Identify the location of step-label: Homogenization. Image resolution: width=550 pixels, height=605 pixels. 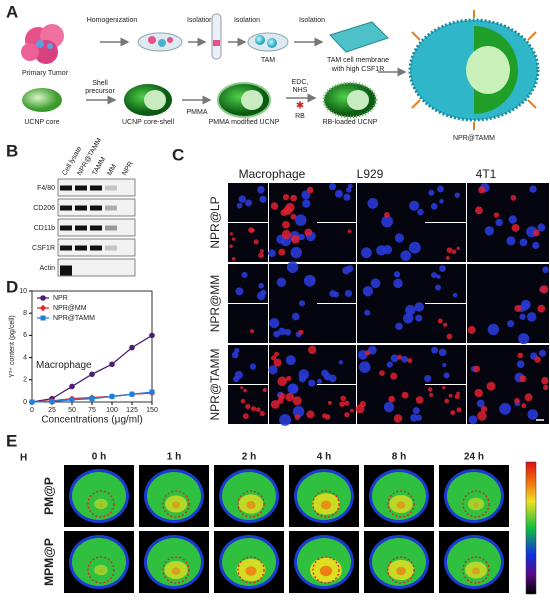
(112, 20).